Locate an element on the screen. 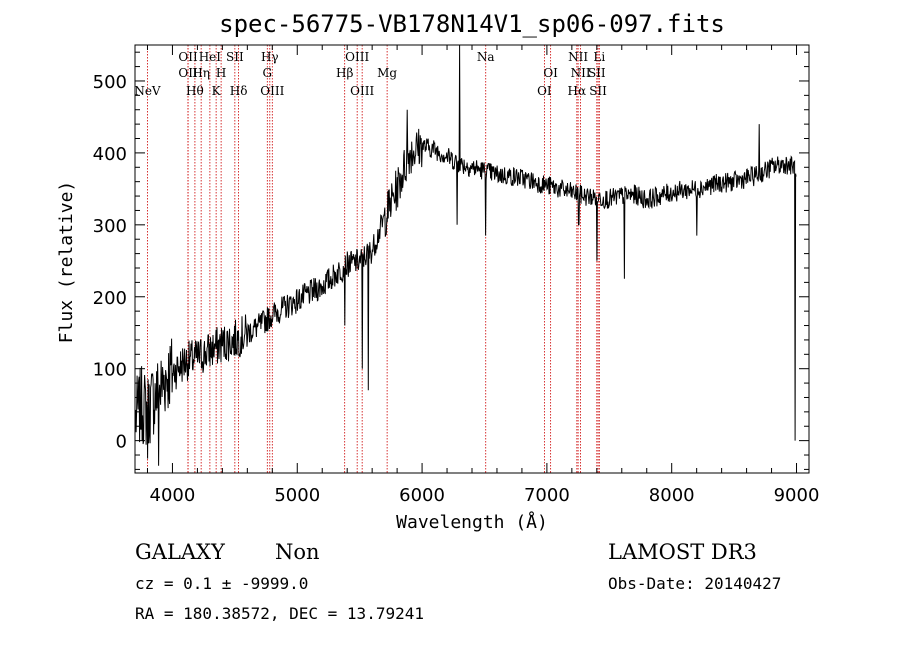 The image size is (900, 649). emission-line-label: HeI is located at coordinates (210, 57).